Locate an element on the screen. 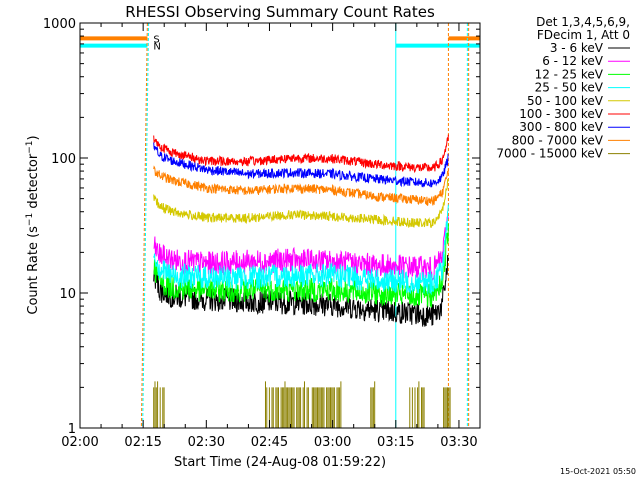  legend-header-line-2: FDecim 1, Att 0 is located at coordinates (583, 35).